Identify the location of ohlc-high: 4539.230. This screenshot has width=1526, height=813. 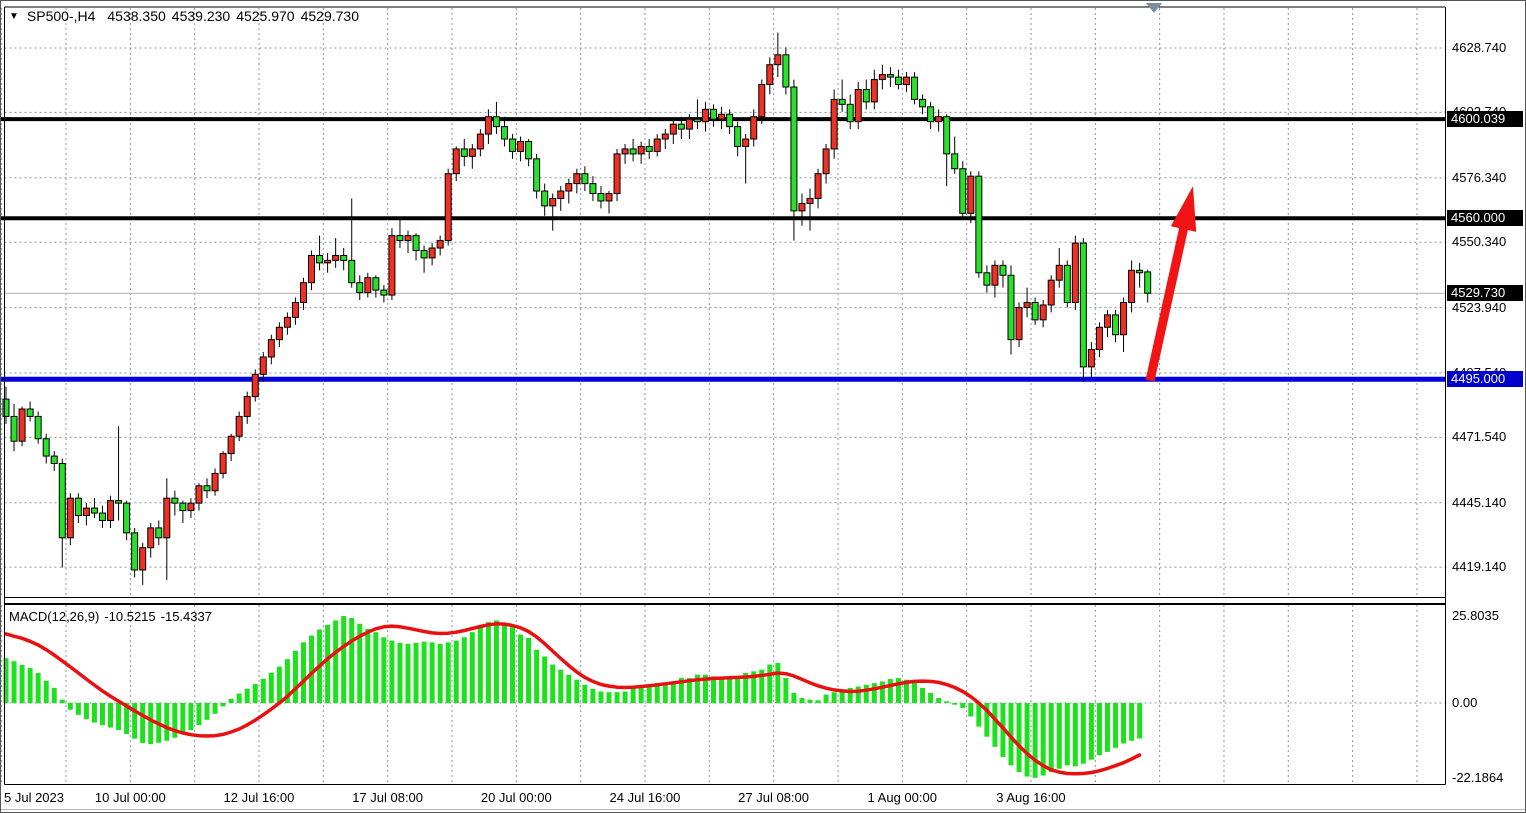
(201, 16).